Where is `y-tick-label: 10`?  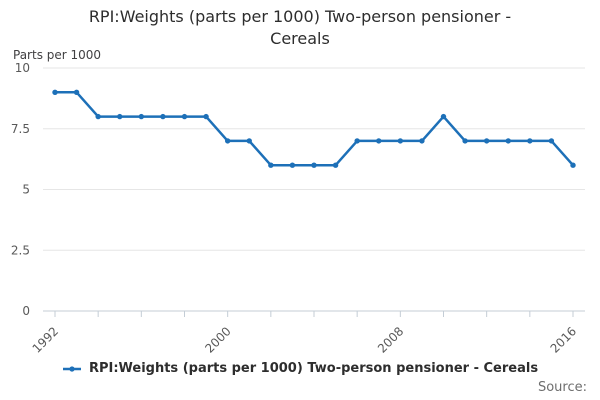 y-tick-label: 10 is located at coordinates (22, 68).